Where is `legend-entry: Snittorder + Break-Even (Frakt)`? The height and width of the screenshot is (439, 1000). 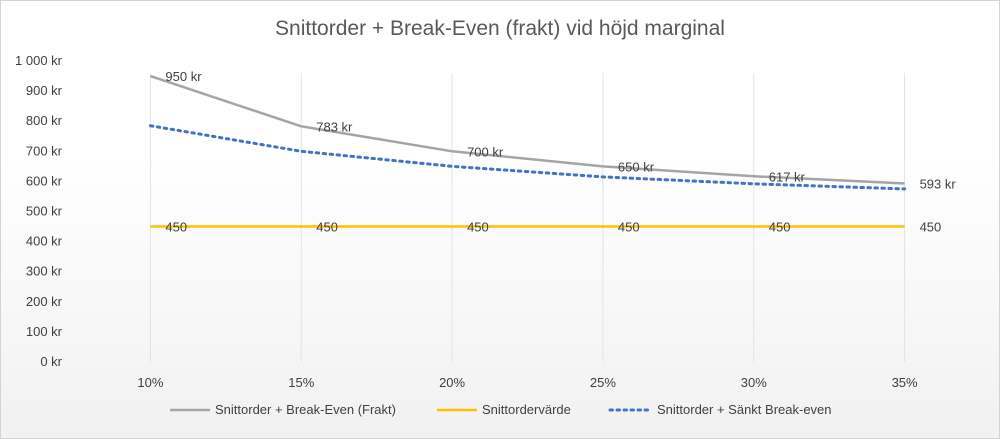 legend-entry: Snittorder + Break-Even (Frakt) is located at coordinates (305, 409).